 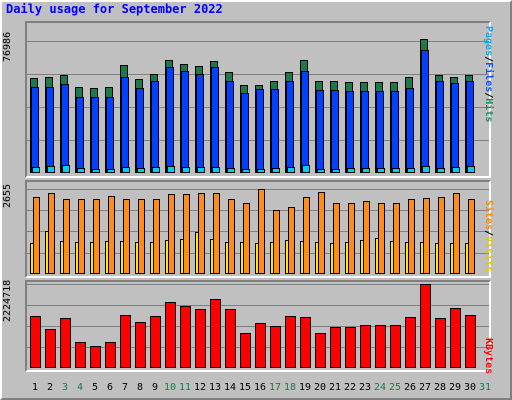 I want to click on kbytes-panel-legend: KBytes, so click(x=488, y=356).